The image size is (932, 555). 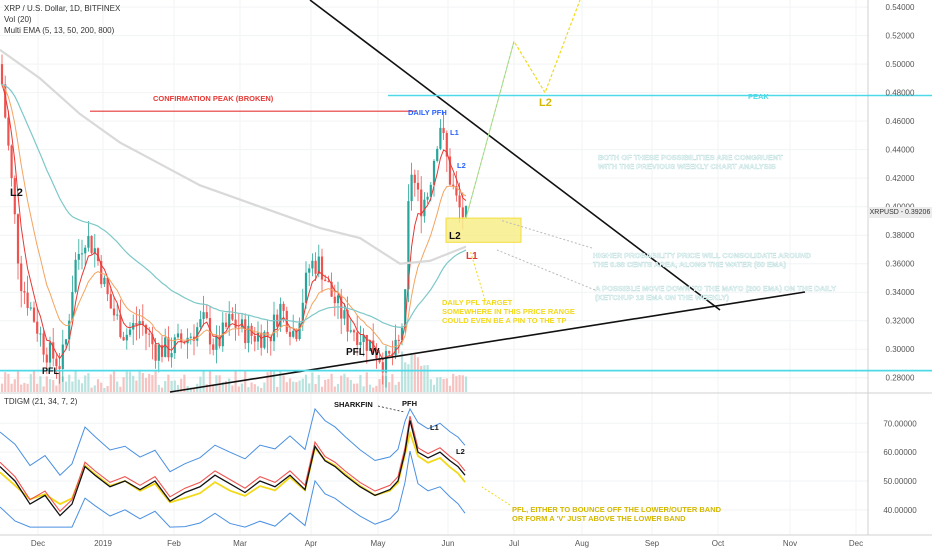 What do you see at coordinates (900, 235) in the screenshot?
I see `price-tick-label: 0.38000` at bounding box center [900, 235].